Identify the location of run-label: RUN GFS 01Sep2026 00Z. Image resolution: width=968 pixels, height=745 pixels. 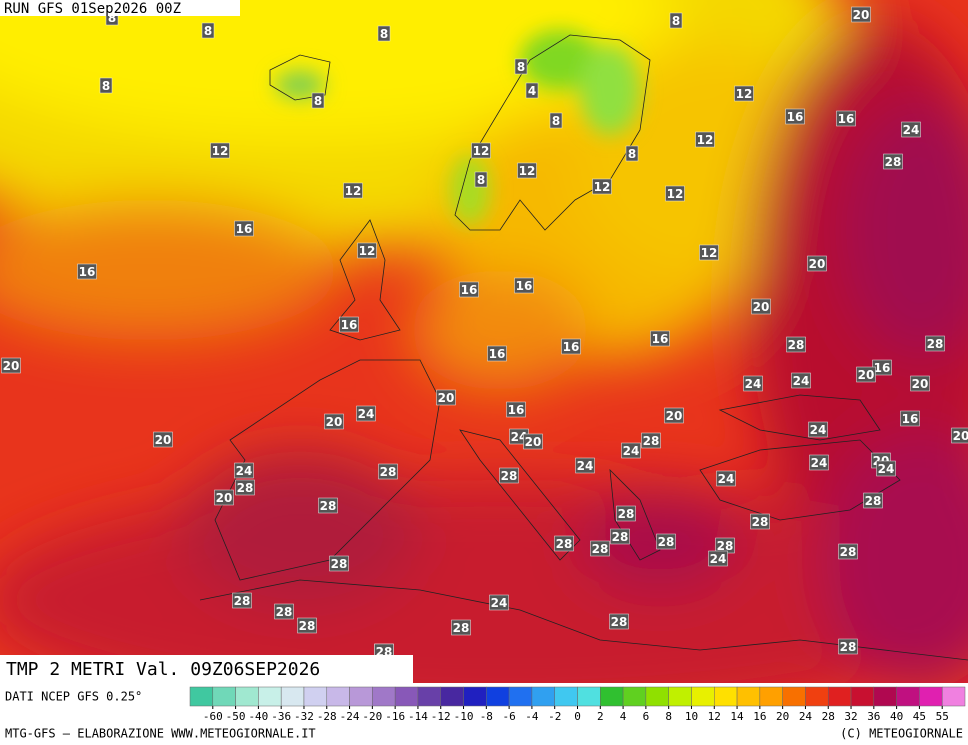
(92, 9).